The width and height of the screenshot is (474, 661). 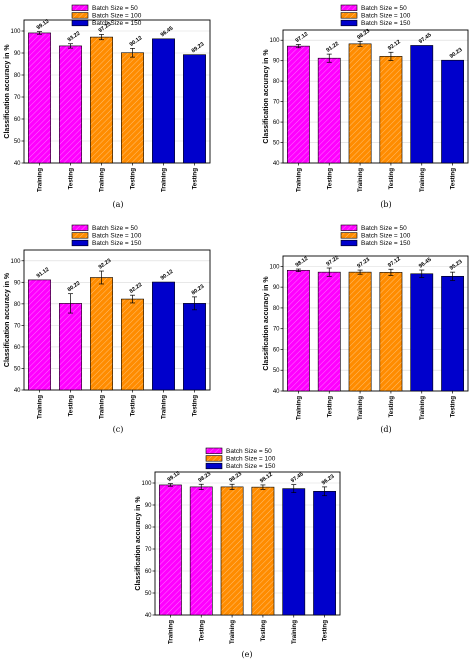 What do you see at coordinates (385, 429) in the screenshot?
I see `panel-label: (d)` at bounding box center [385, 429].